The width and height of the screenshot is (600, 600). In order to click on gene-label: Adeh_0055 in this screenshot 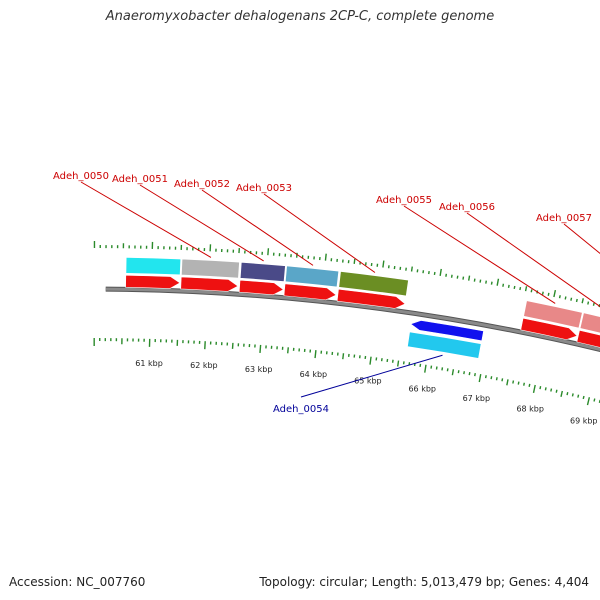, I will do `click(404, 200)`.